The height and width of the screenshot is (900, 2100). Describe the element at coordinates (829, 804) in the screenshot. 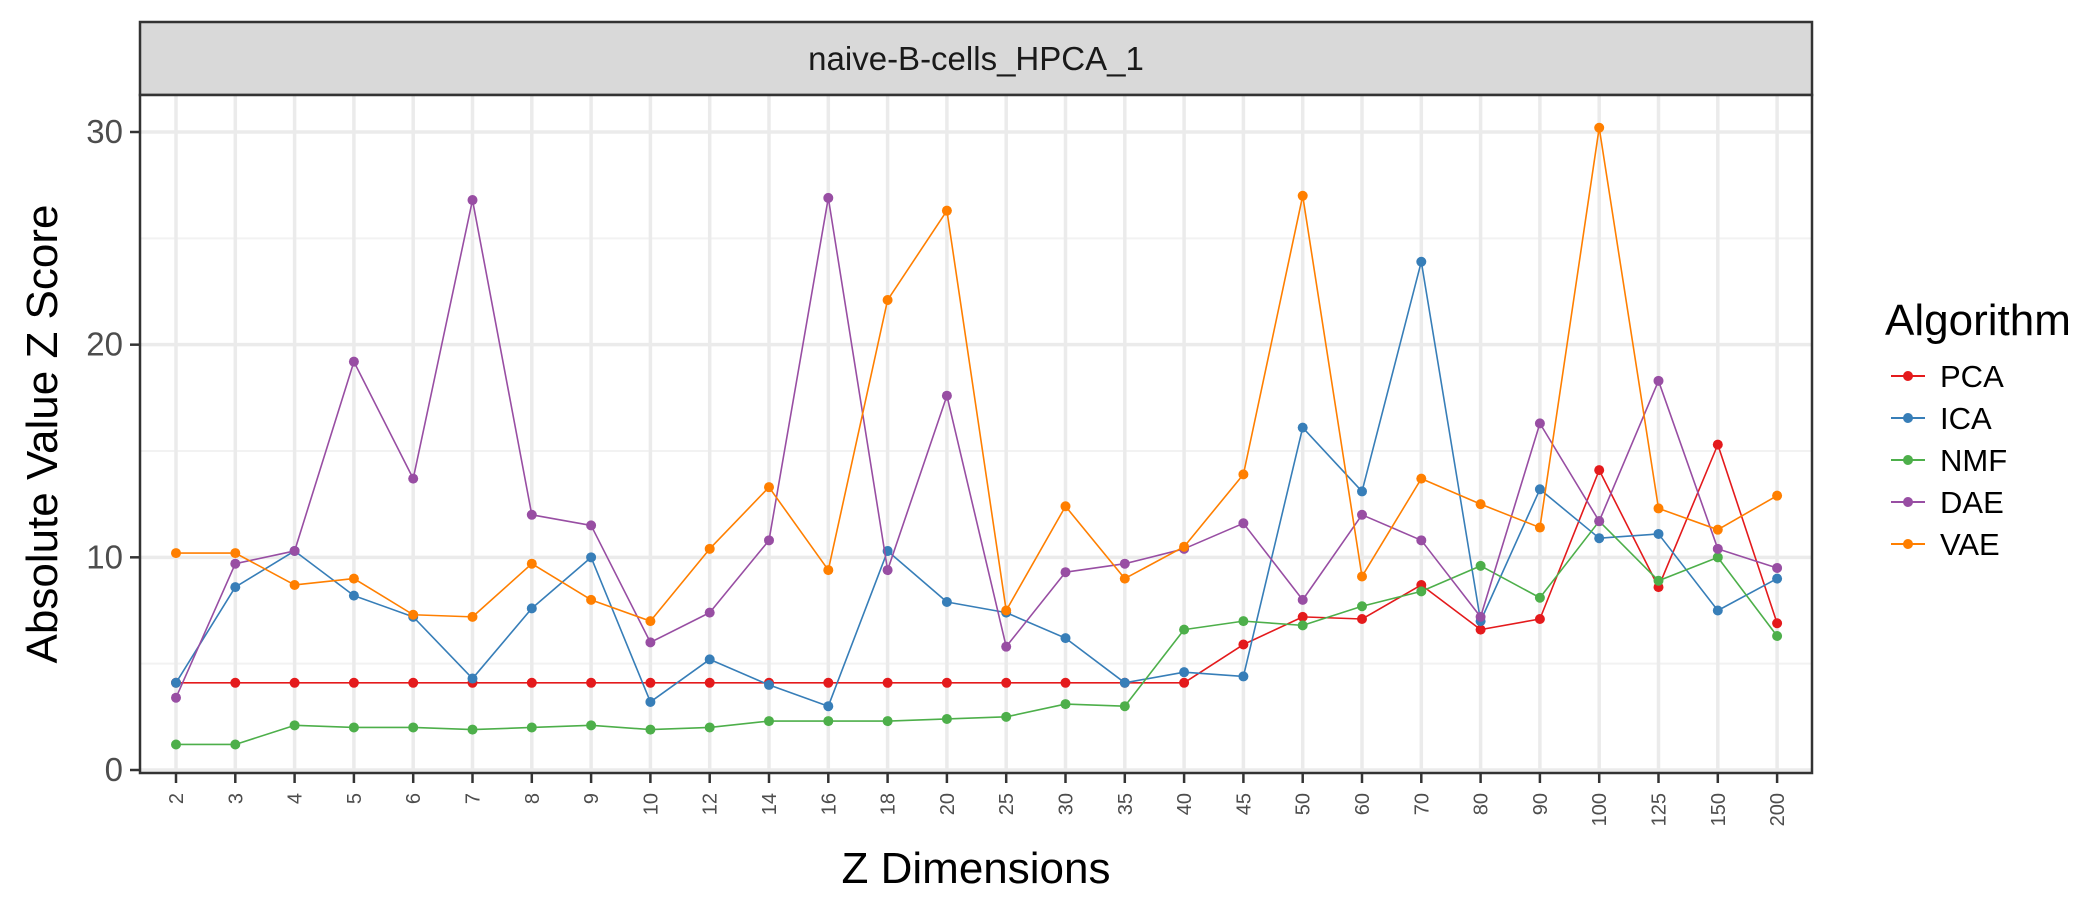

I see `x-tick-label: 16` at that location.